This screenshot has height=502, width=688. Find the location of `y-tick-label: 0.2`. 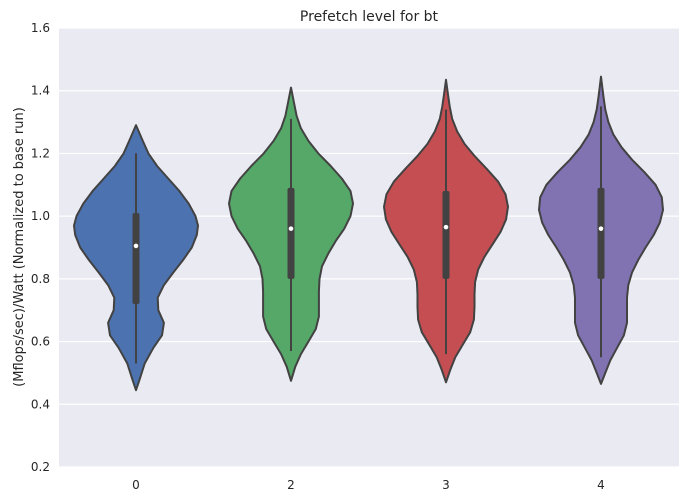

y-tick-label: 0.2 is located at coordinates (40, 467).